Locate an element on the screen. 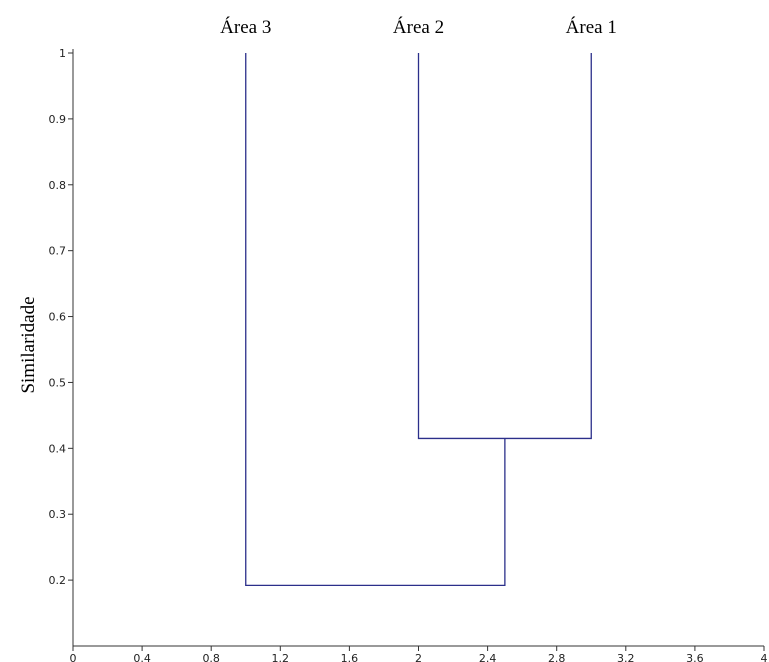 The image size is (769, 662). x-tick-label: 4 is located at coordinates (764, 657).